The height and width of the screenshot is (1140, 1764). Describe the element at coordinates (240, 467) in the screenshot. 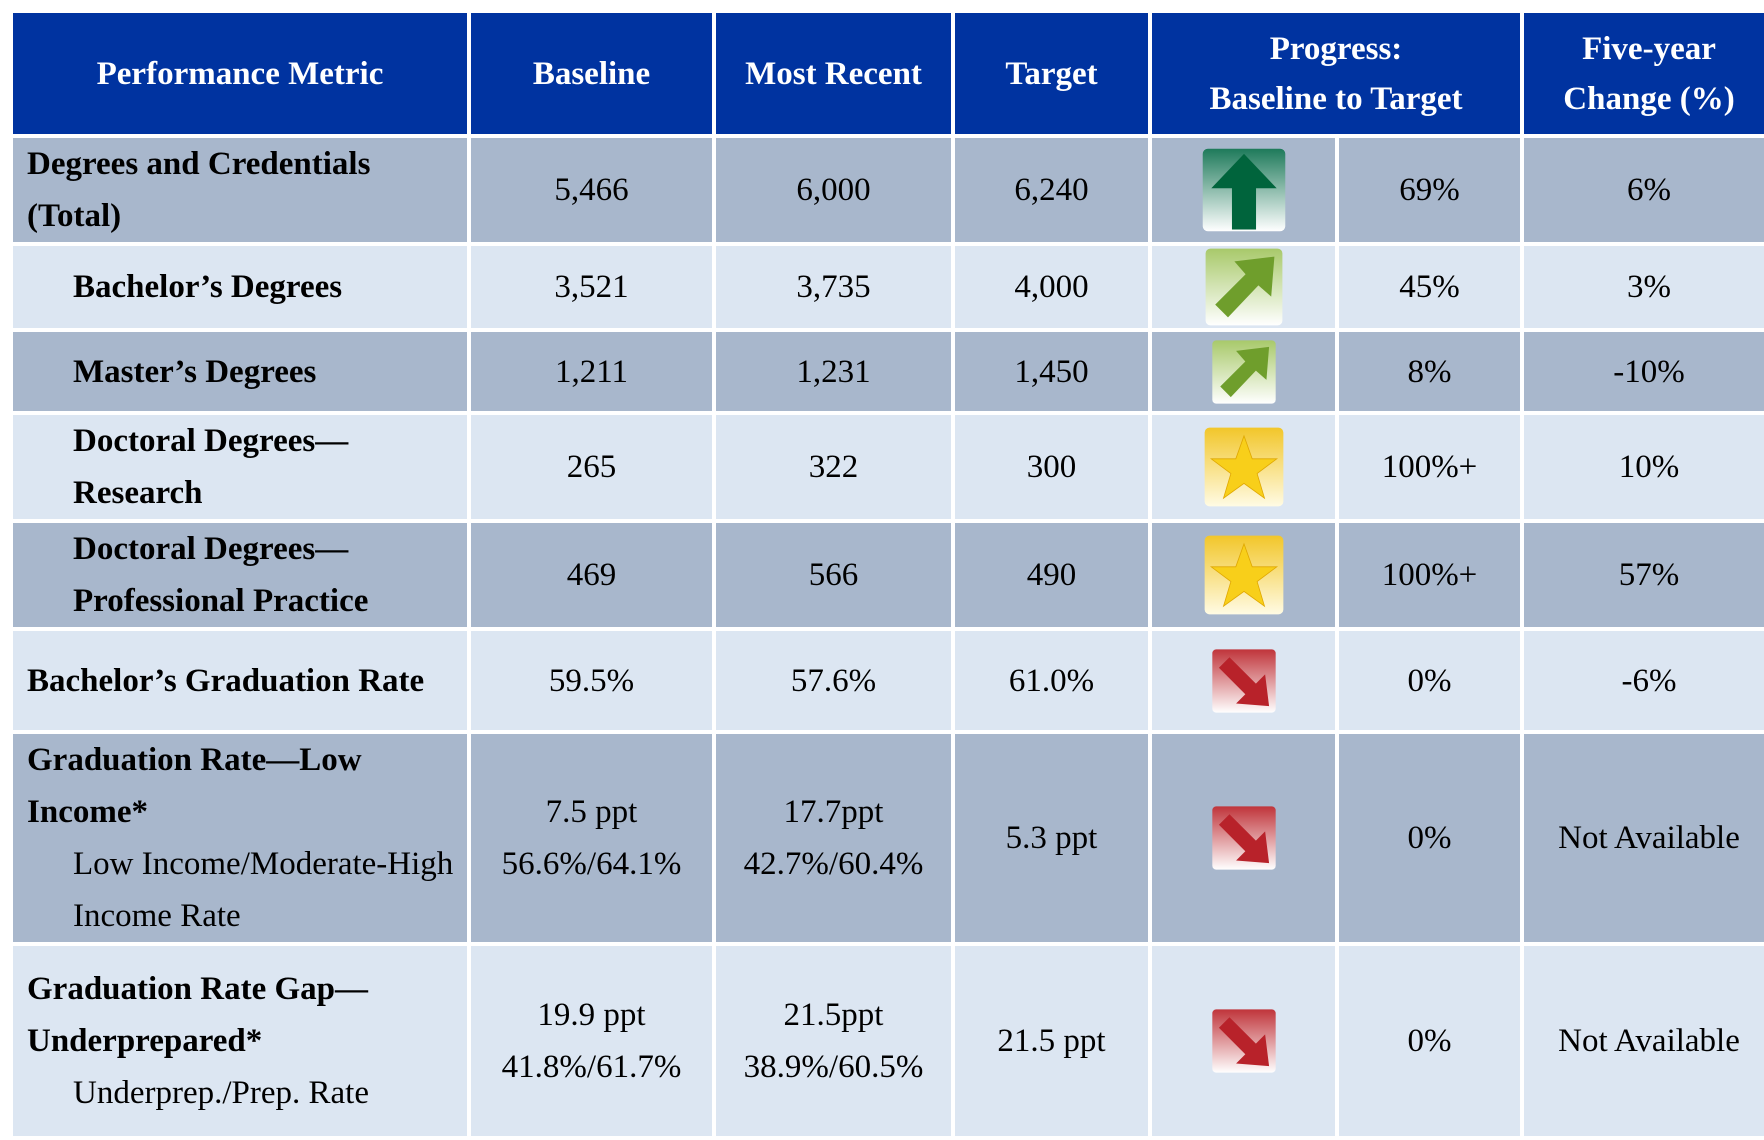

I see `metric: Doctoral Degrees—Research` at that location.